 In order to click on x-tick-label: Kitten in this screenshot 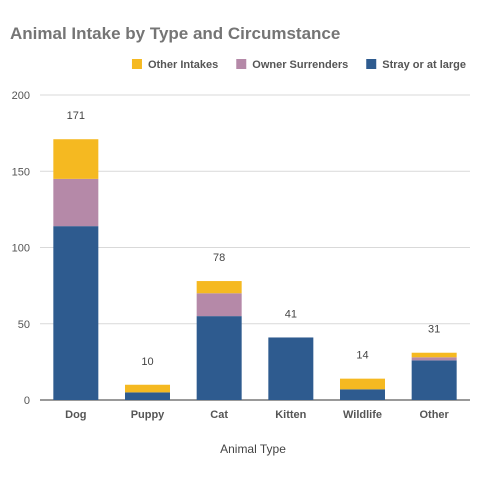, I will do `click(290, 415)`.